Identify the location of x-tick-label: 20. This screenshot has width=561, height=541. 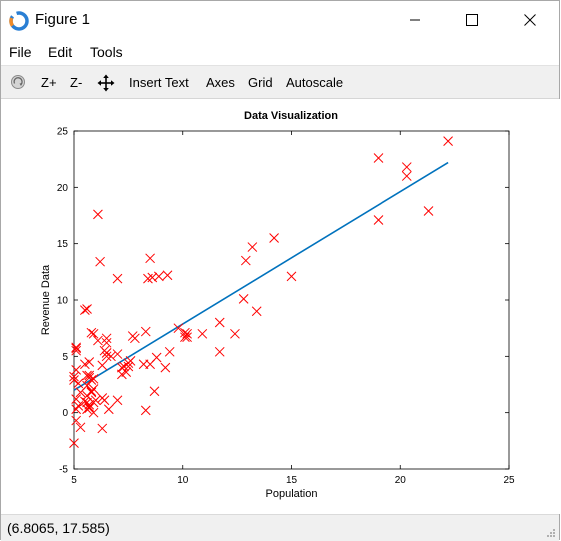
(401, 480).